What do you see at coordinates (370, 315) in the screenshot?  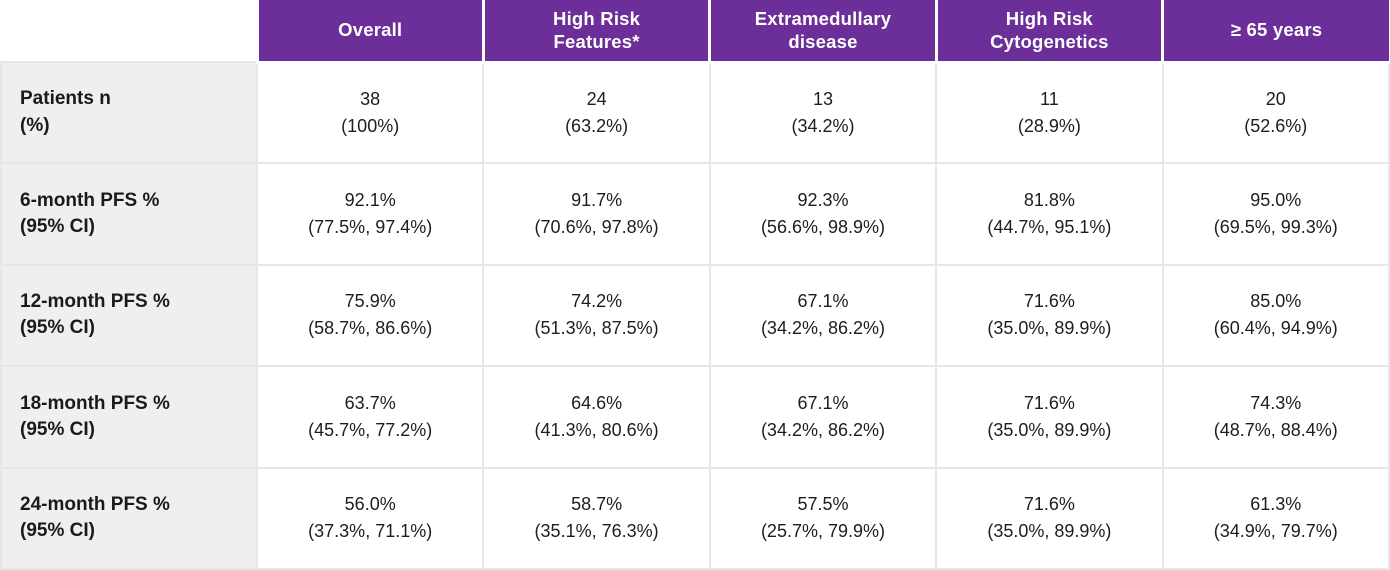 I see `cell-12-month-pfs-col0: 75.9% (58.7%, 86.6%)` at bounding box center [370, 315].